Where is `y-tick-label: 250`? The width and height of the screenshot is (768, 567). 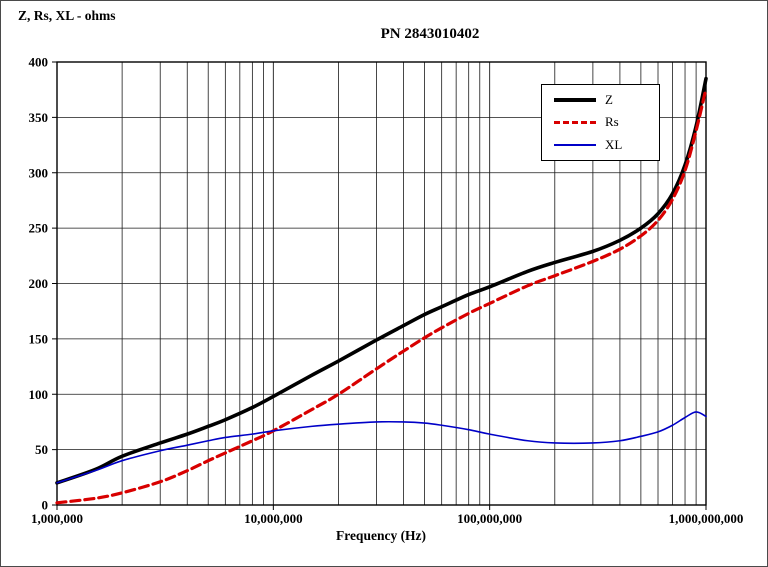
y-tick-label: 250 is located at coordinates (39, 228).